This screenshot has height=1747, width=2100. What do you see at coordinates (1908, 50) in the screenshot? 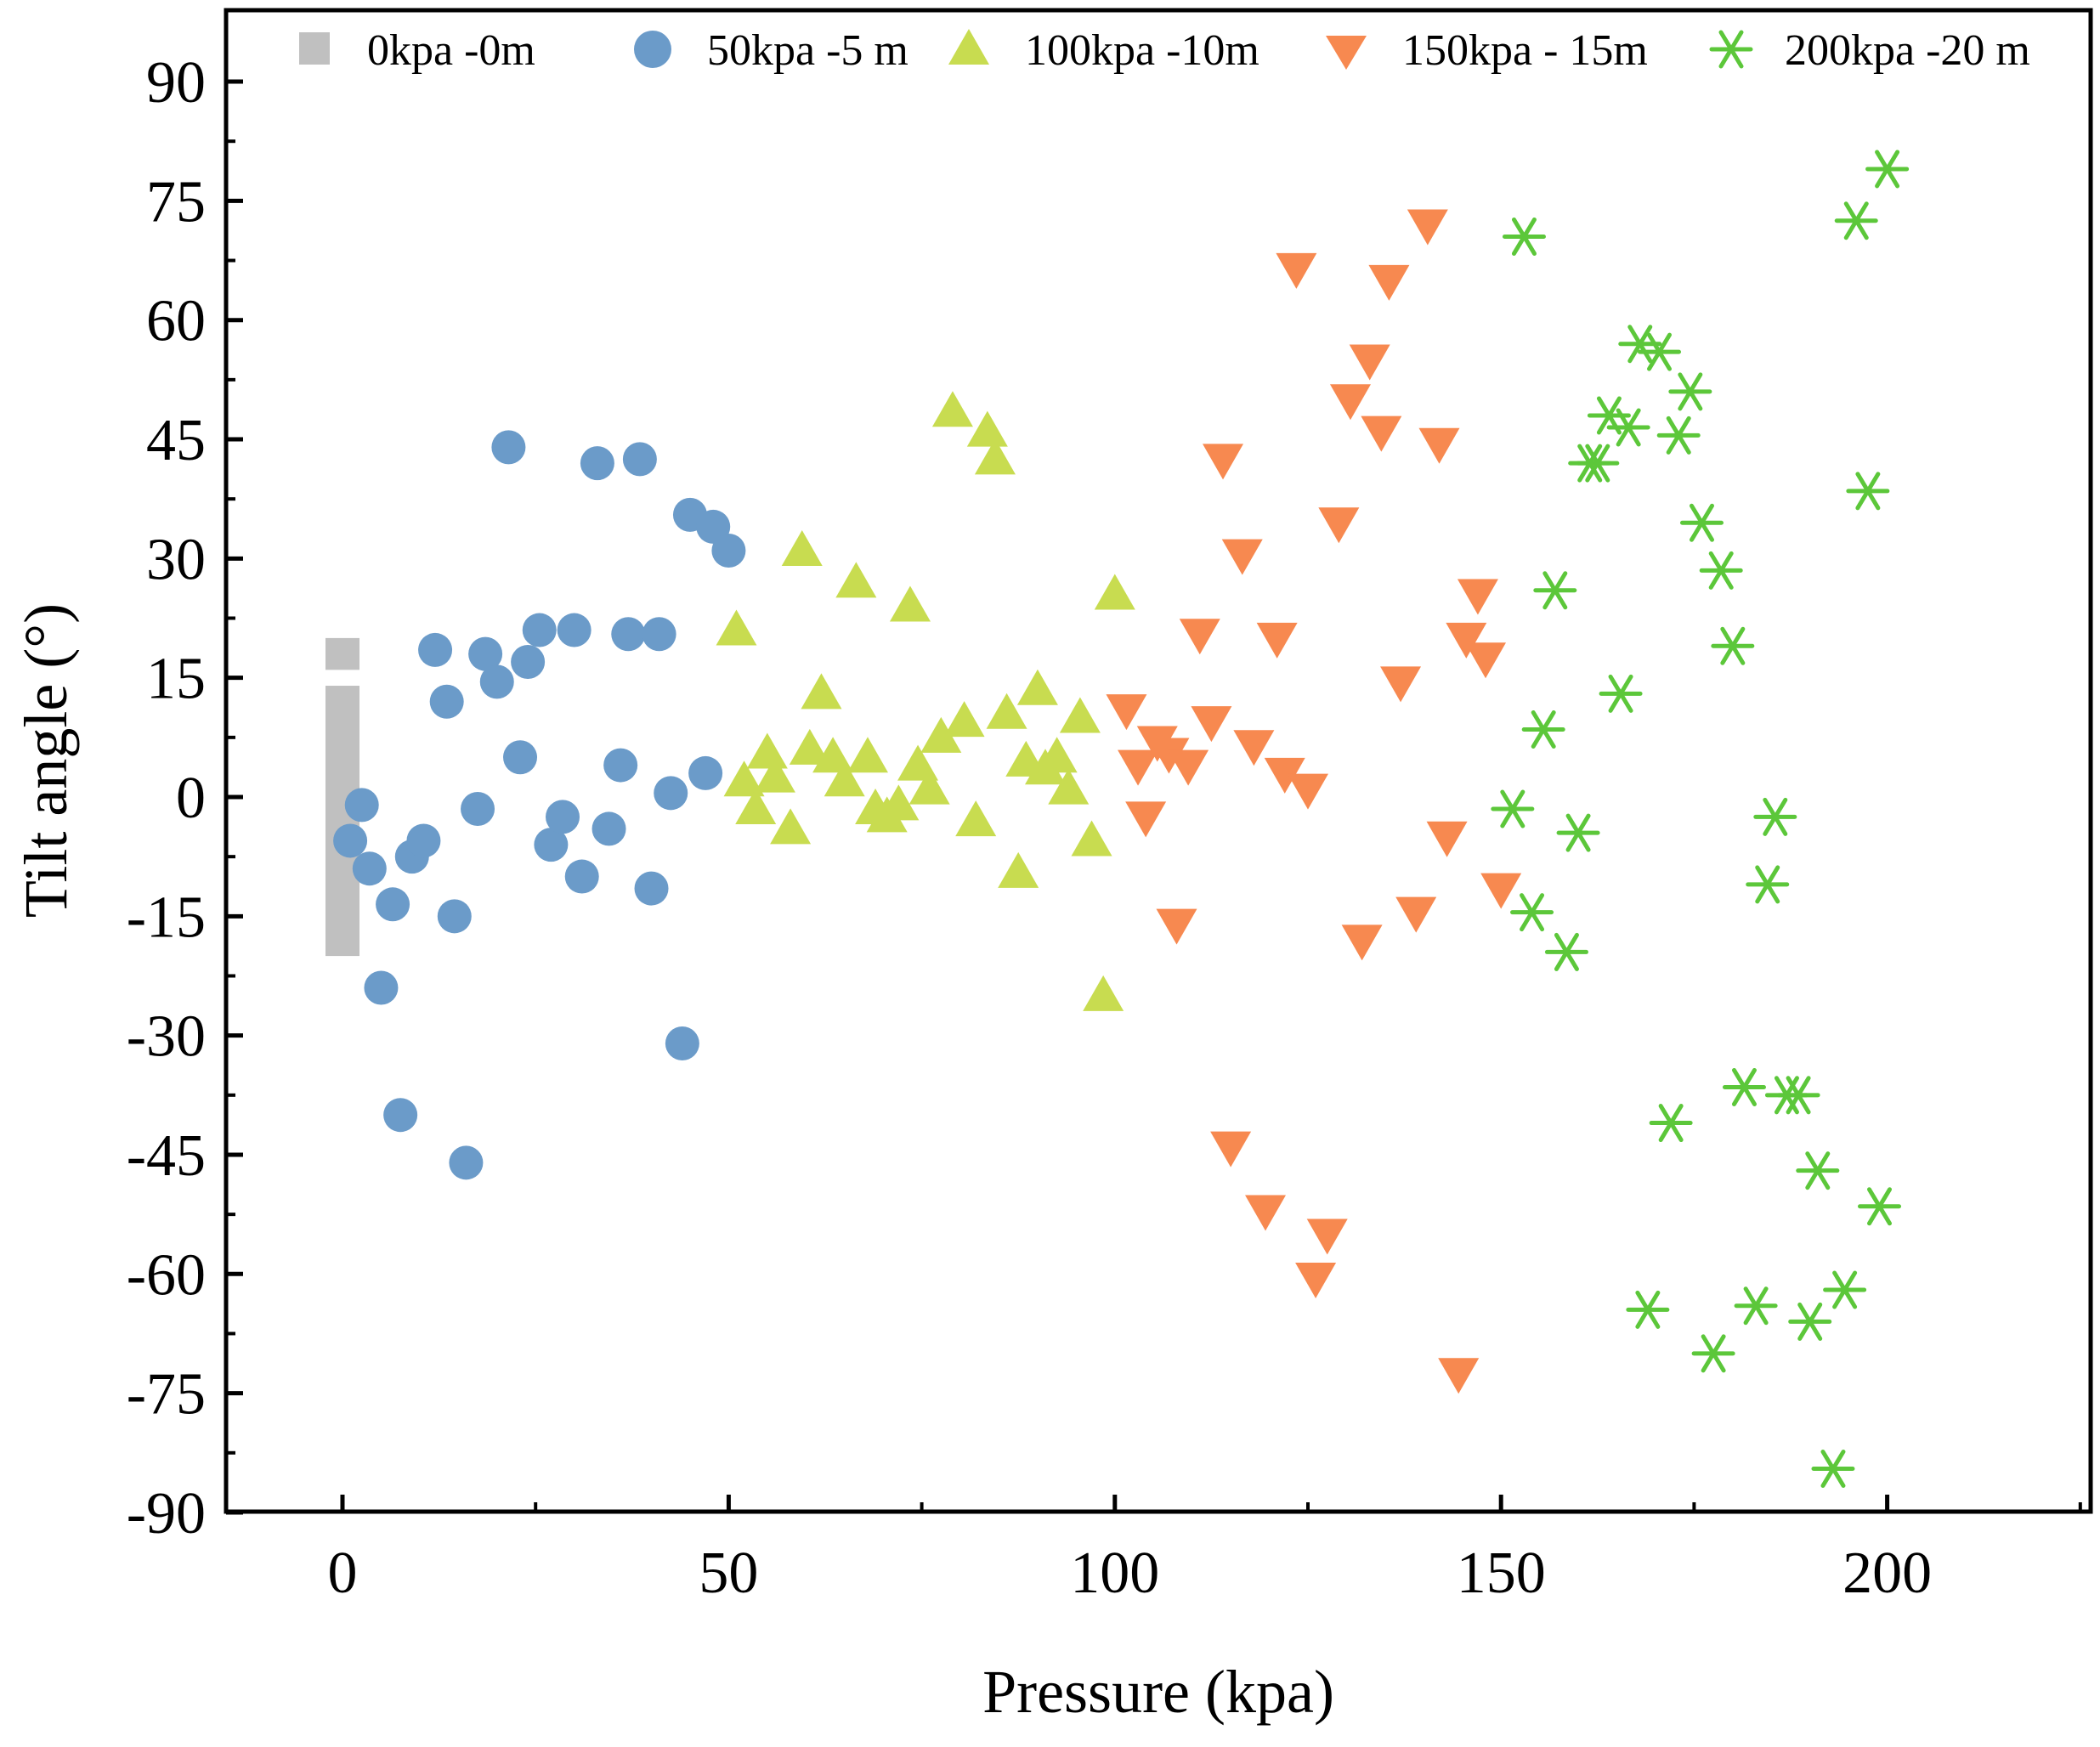
I see `legend-label-200kpa: 200kpa -20 m` at bounding box center [1908, 50].